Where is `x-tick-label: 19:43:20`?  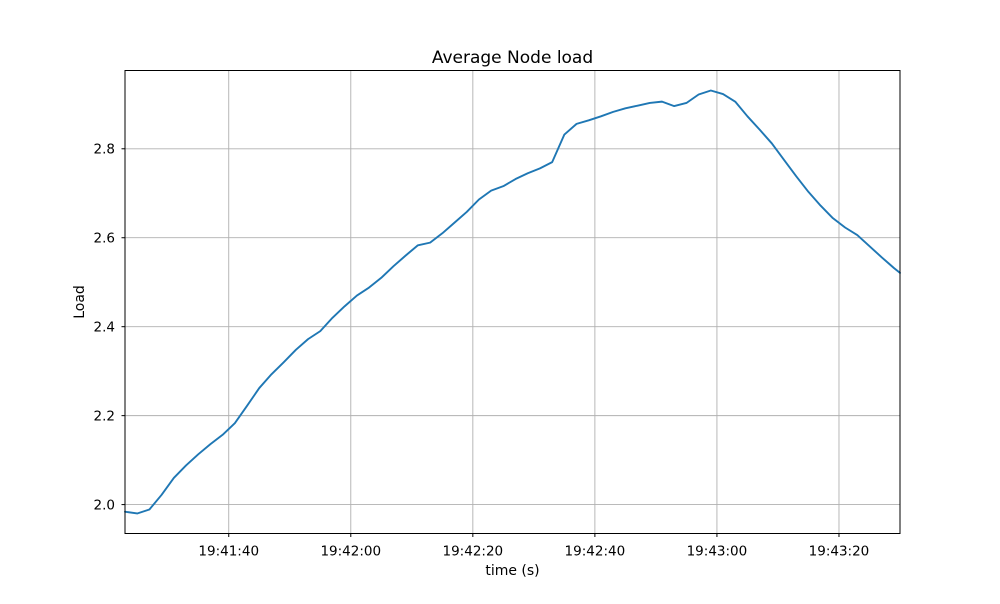
x-tick-label: 19:43:20 is located at coordinates (839, 552).